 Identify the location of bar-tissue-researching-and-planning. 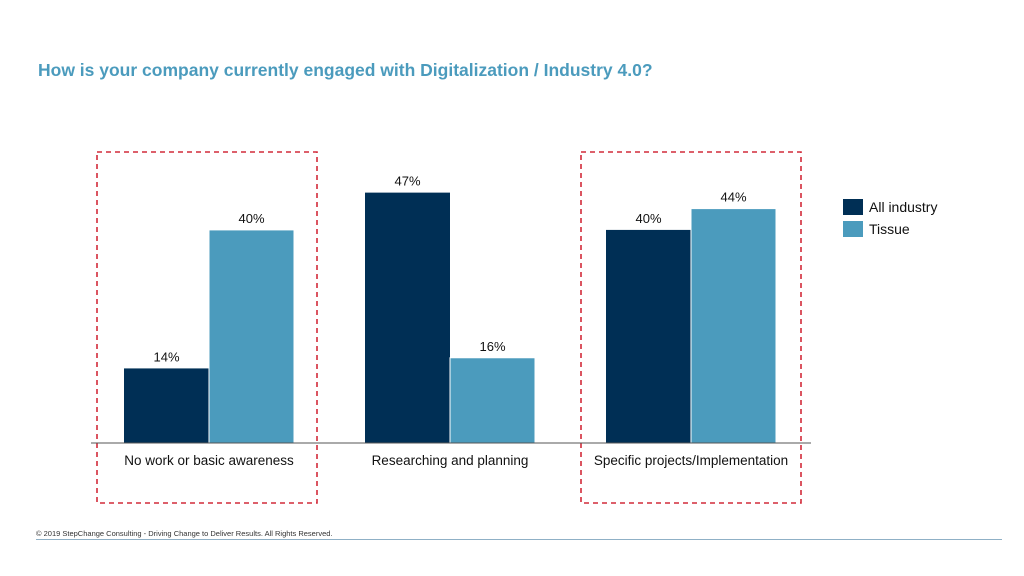
(492, 400).